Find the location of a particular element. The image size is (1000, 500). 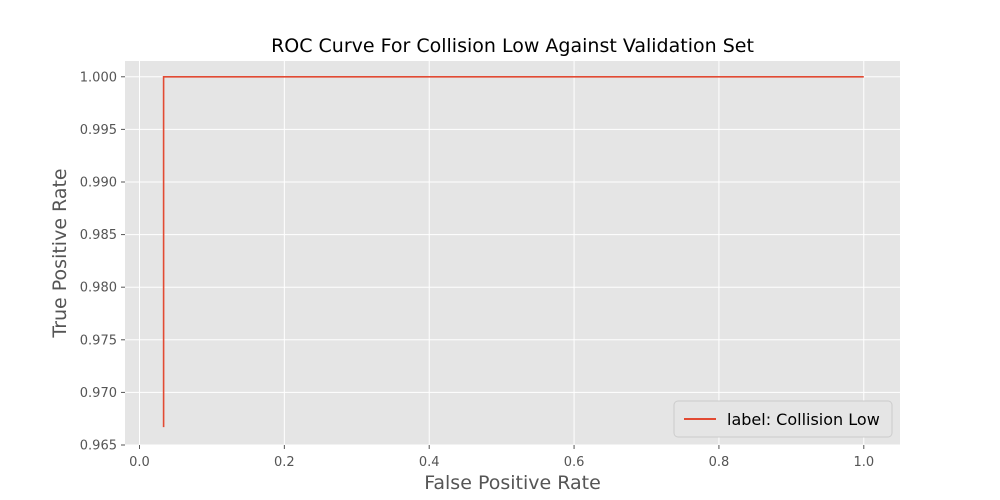

y-tick-label: 1.000 is located at coordinates (98, 77).